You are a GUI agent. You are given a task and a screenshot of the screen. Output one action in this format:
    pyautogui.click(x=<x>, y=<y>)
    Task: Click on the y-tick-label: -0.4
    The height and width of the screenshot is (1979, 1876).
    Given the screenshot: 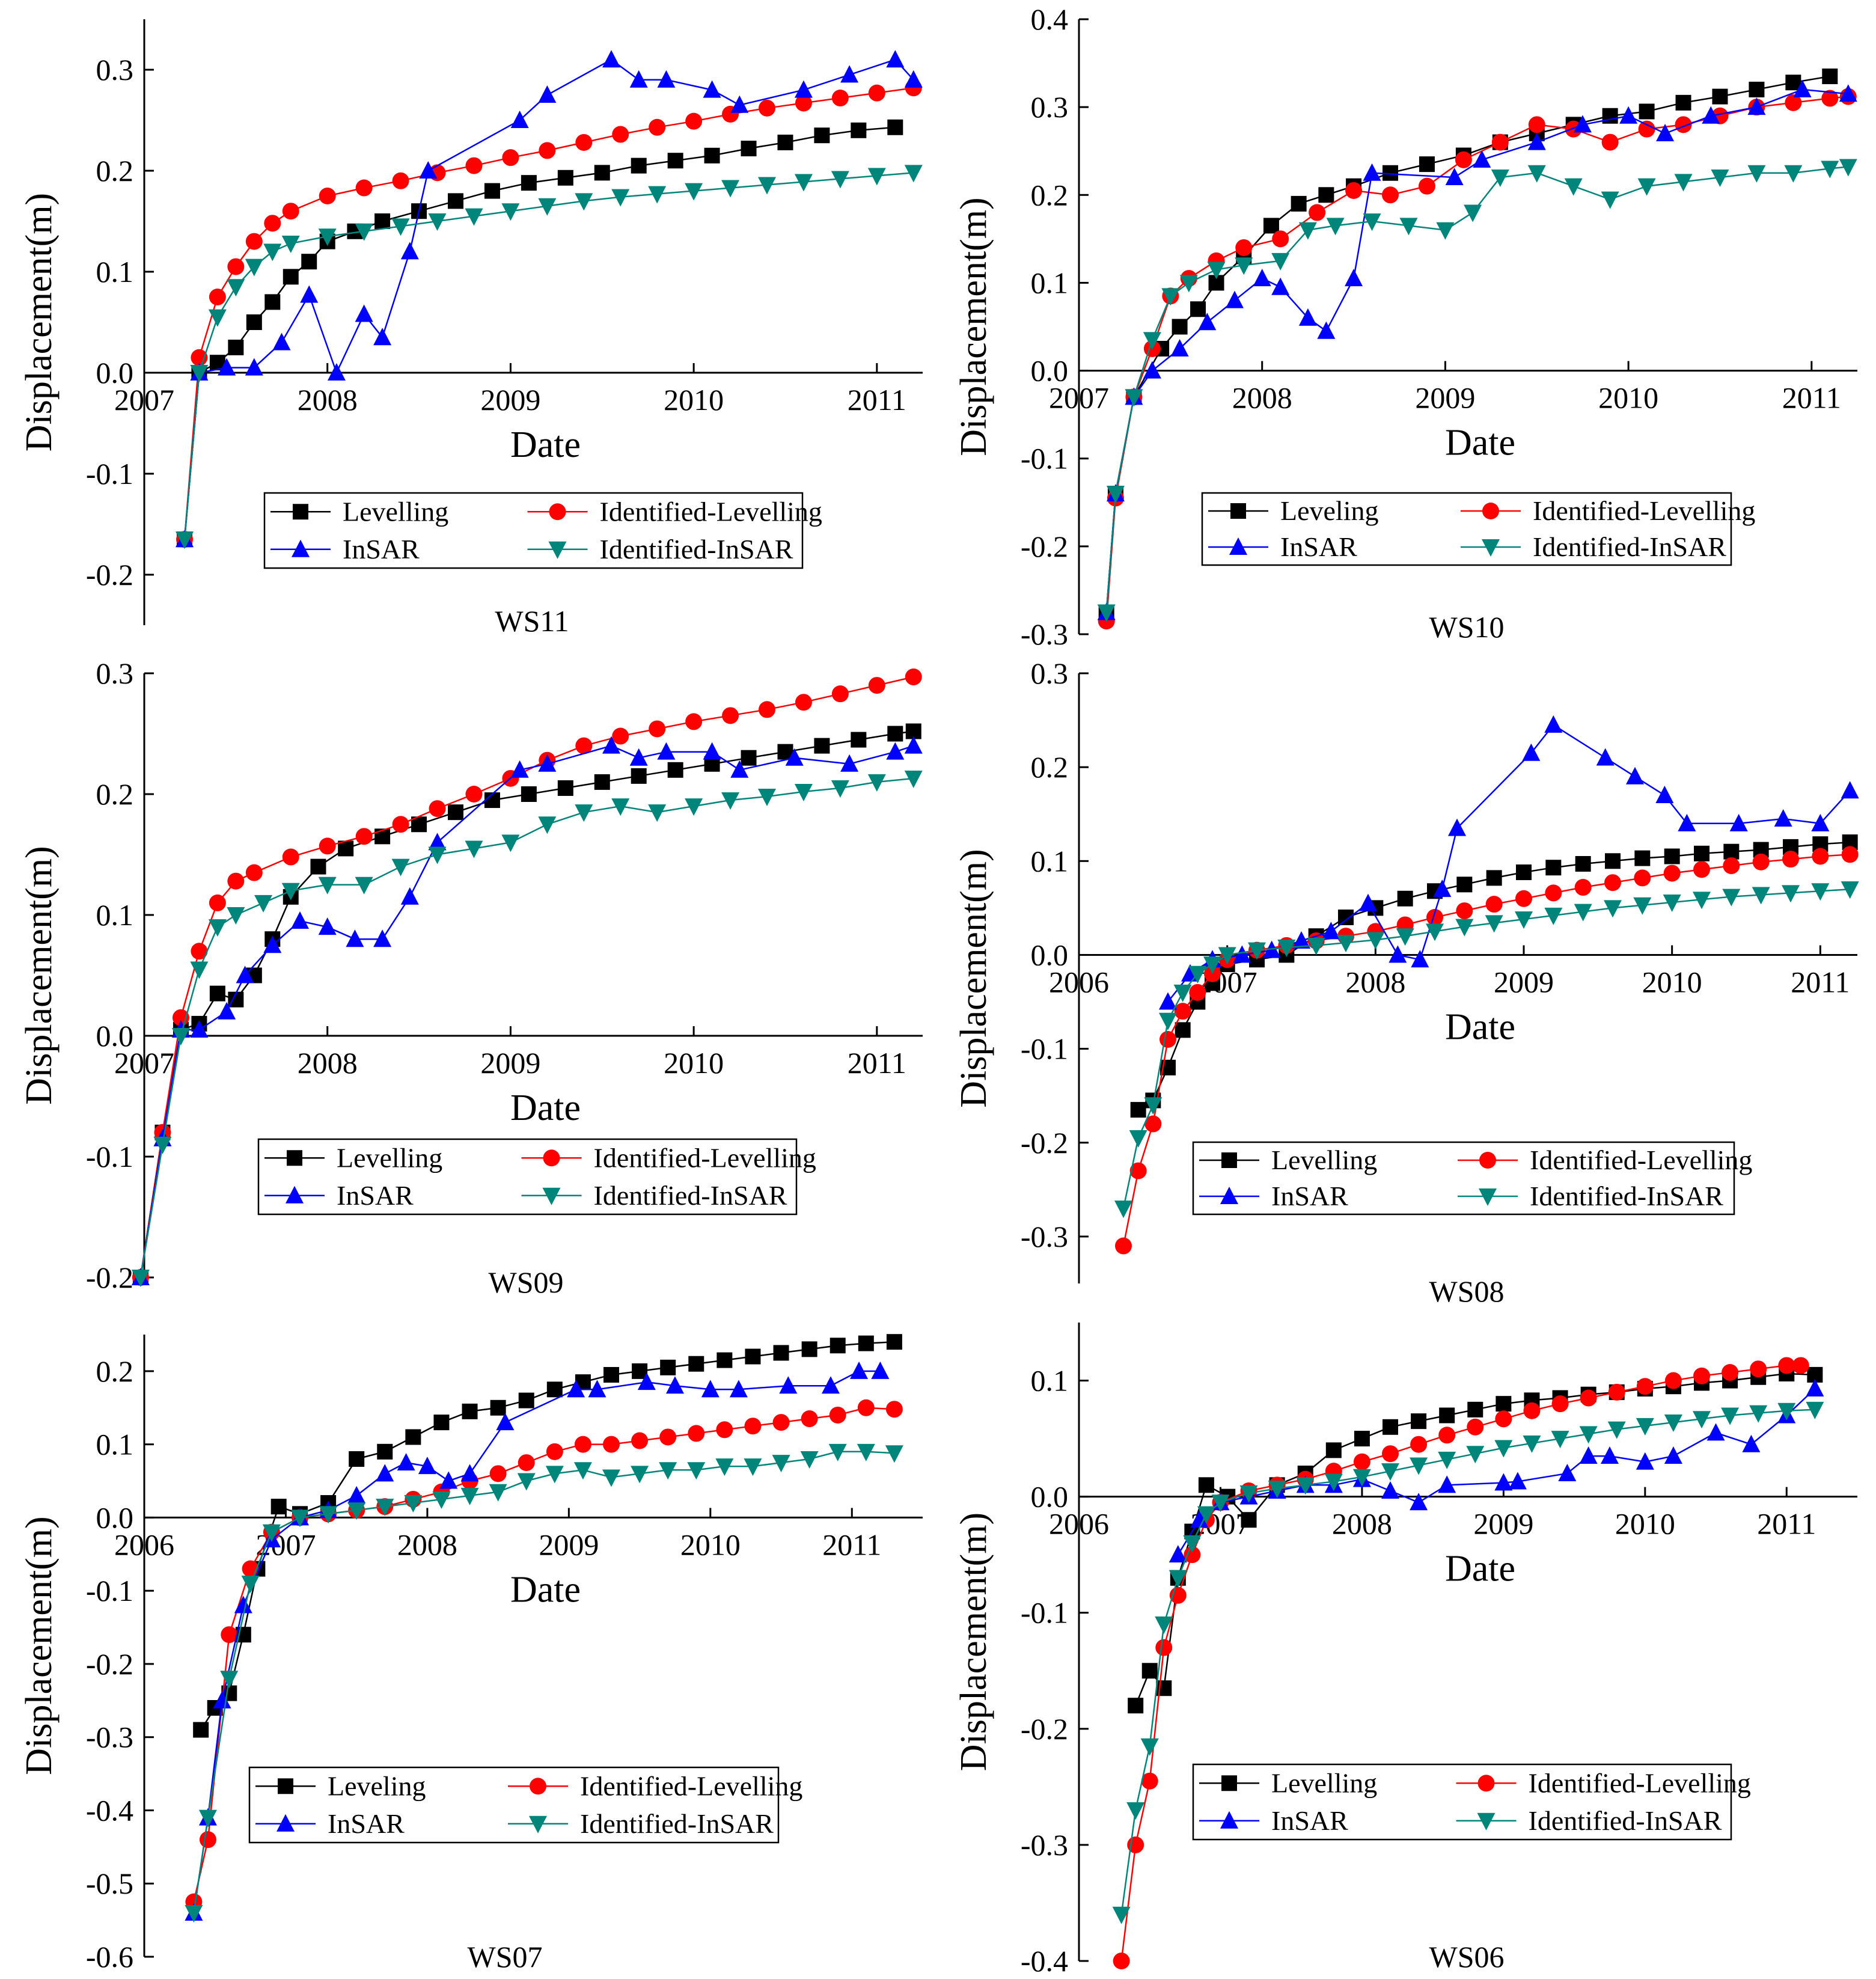 What is the action you would take?
    pyautogui.click(x=110, y=1810)
    